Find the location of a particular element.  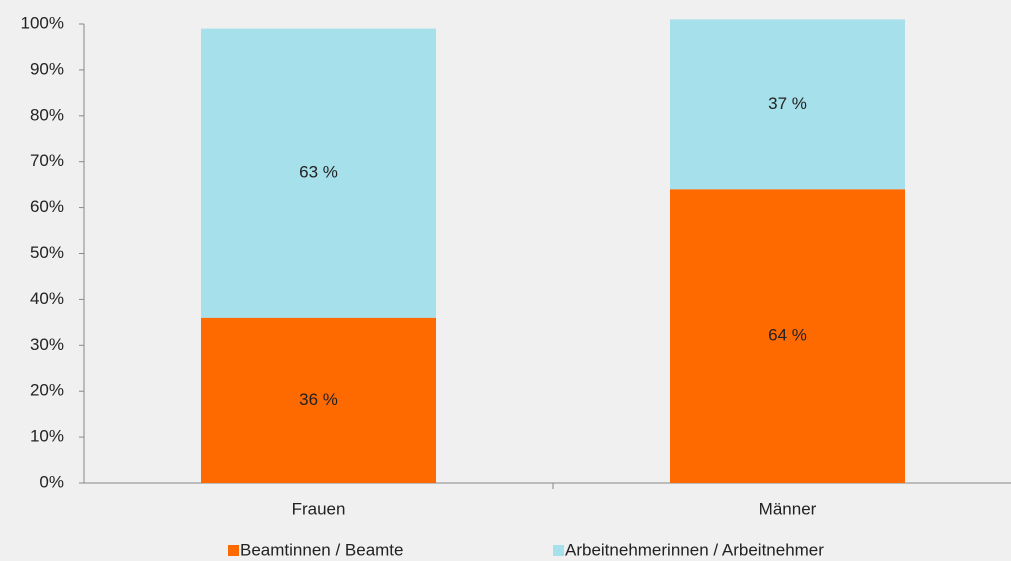

y-tick-label: 40% is located at coordinates (47, 298).